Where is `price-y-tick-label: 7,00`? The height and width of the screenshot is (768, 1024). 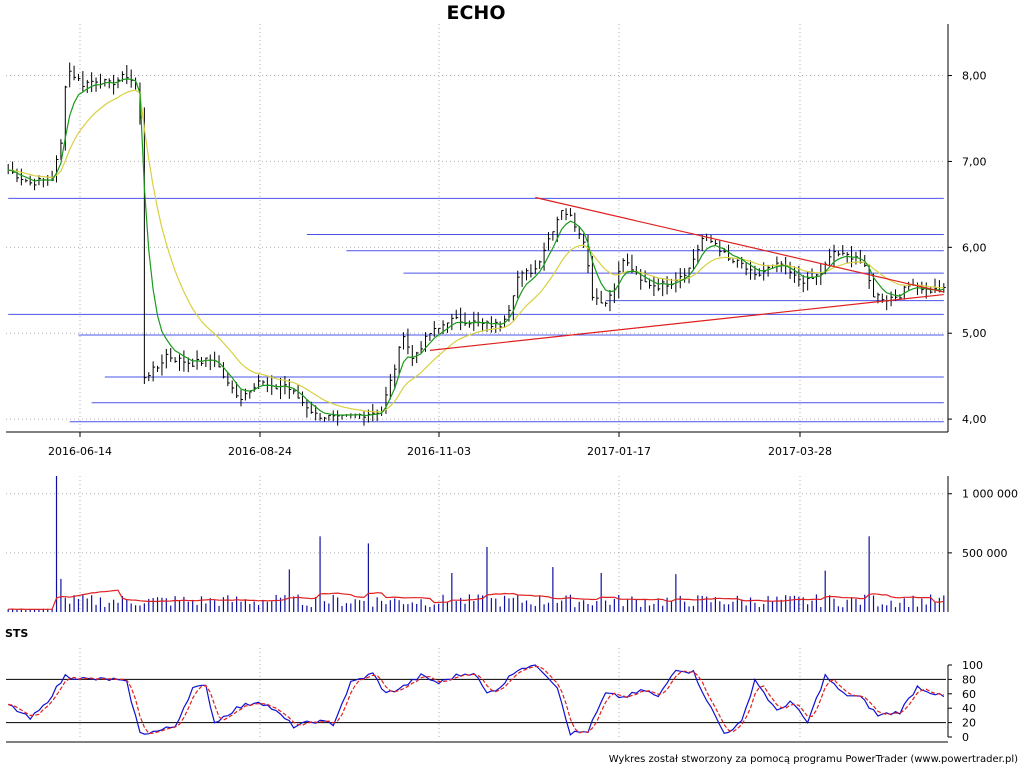 price-y-tick-label: 7,00 is located at coordinates (974, 161).